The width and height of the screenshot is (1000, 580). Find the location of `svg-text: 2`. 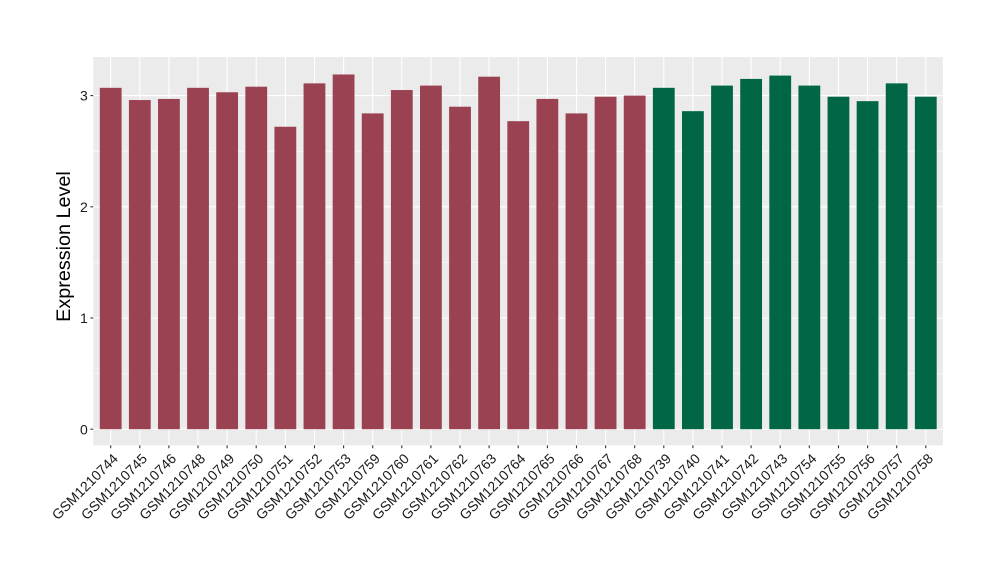

svg-text: 2 is located at coordinates (84, 207).